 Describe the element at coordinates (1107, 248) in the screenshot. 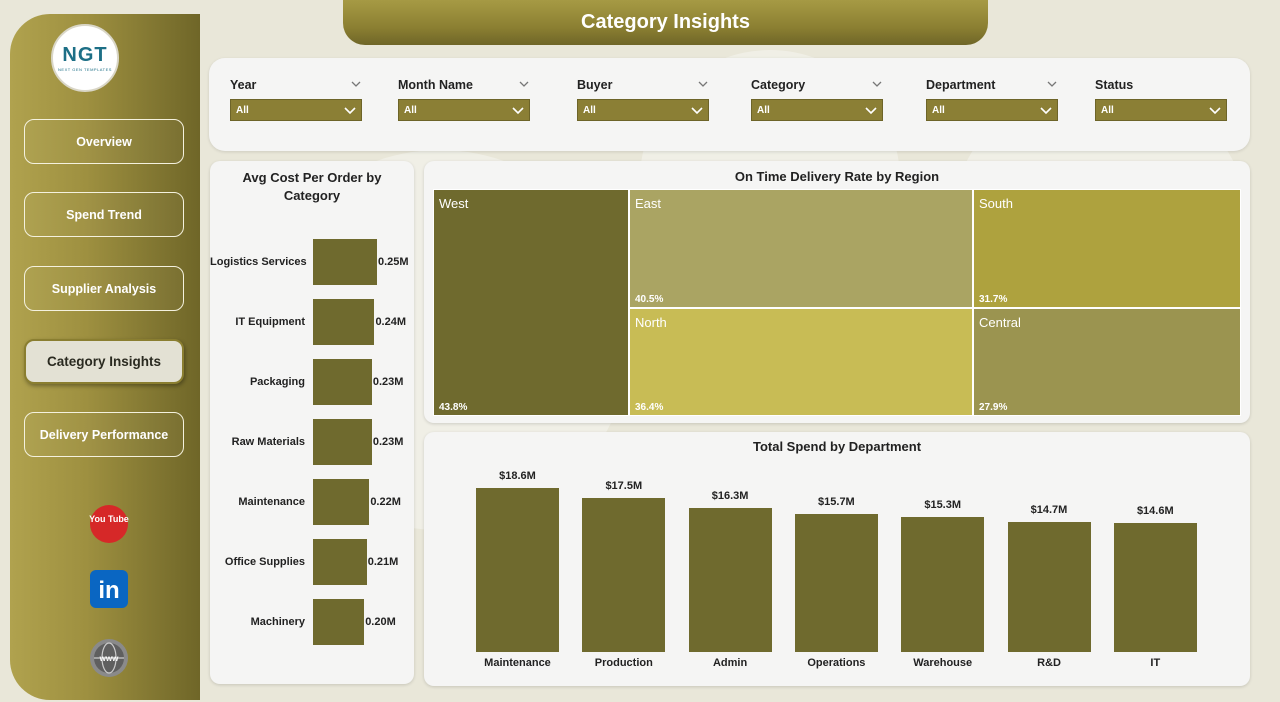

I see `treemap-cell-south: South 31.7%` at that location.